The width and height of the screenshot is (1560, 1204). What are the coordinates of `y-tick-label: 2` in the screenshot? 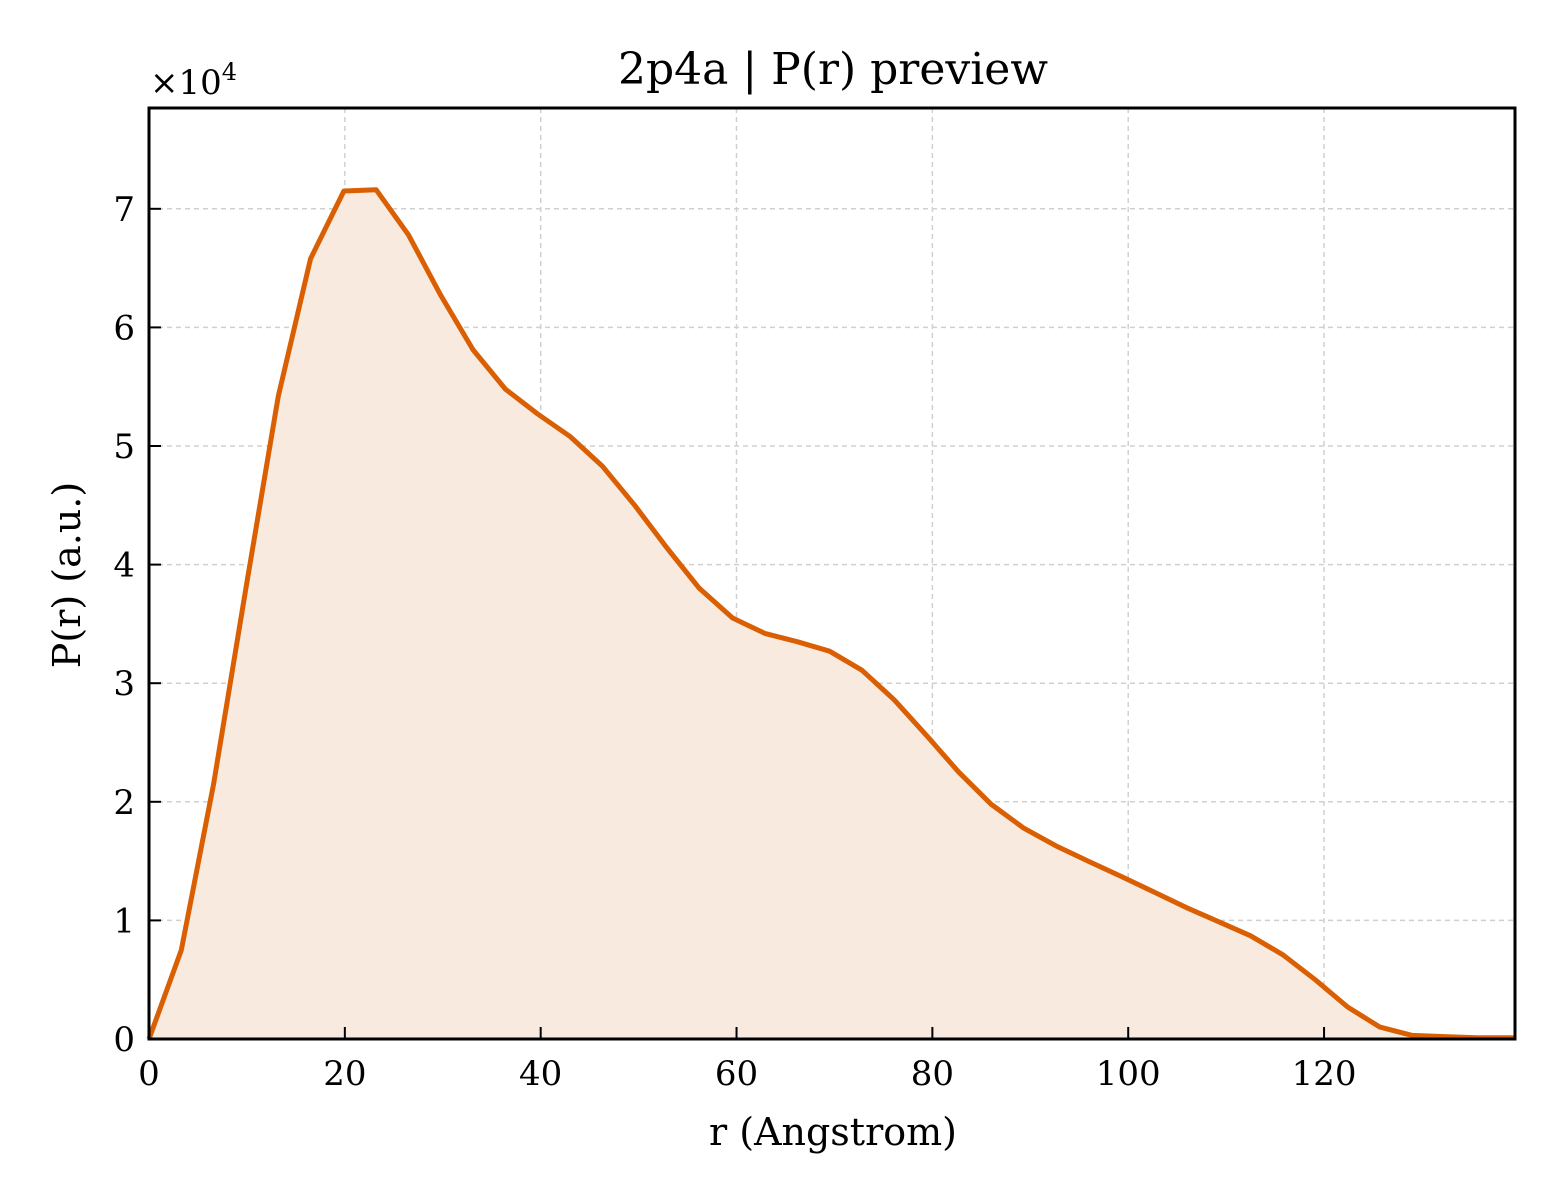 It's located at (124, 803).